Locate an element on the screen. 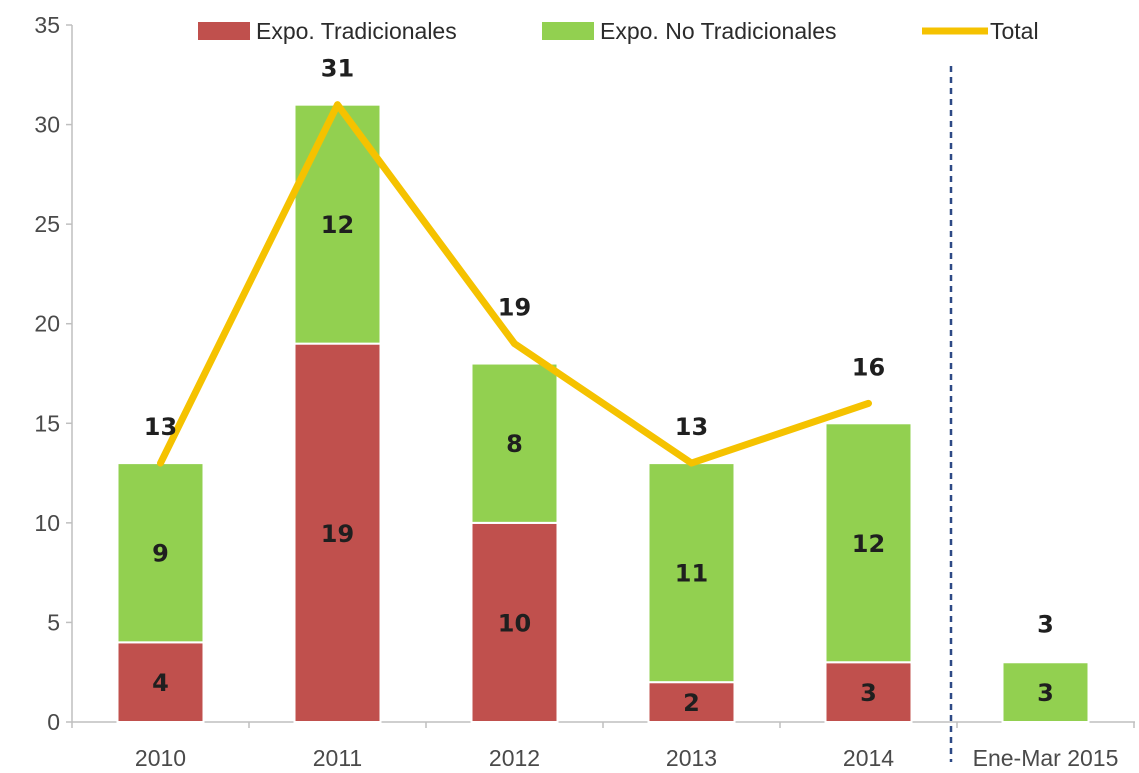 Image resolution: width=1139 pixels, height=773 pixels. bar-label-tradicionales: 19 is located at coordinates (337, 534).